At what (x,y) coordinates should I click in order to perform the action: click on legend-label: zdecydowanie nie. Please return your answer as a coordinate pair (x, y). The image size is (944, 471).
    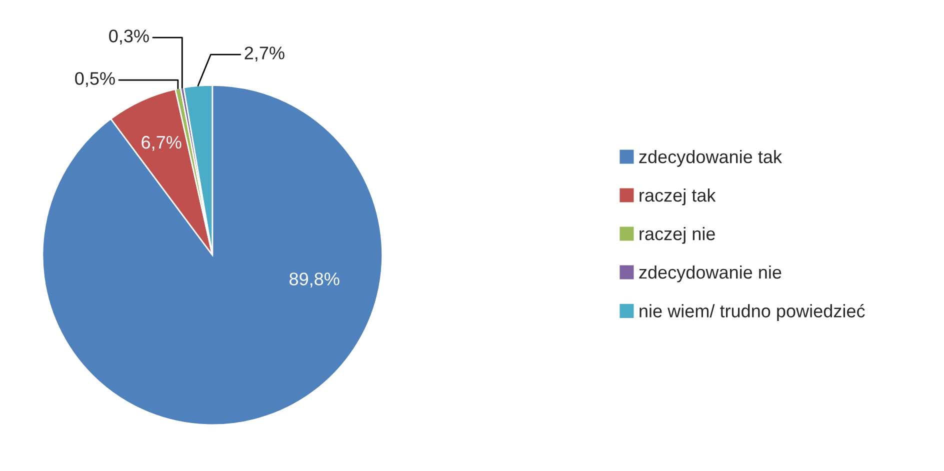
    Looking at the image, I should click on (710, 273).